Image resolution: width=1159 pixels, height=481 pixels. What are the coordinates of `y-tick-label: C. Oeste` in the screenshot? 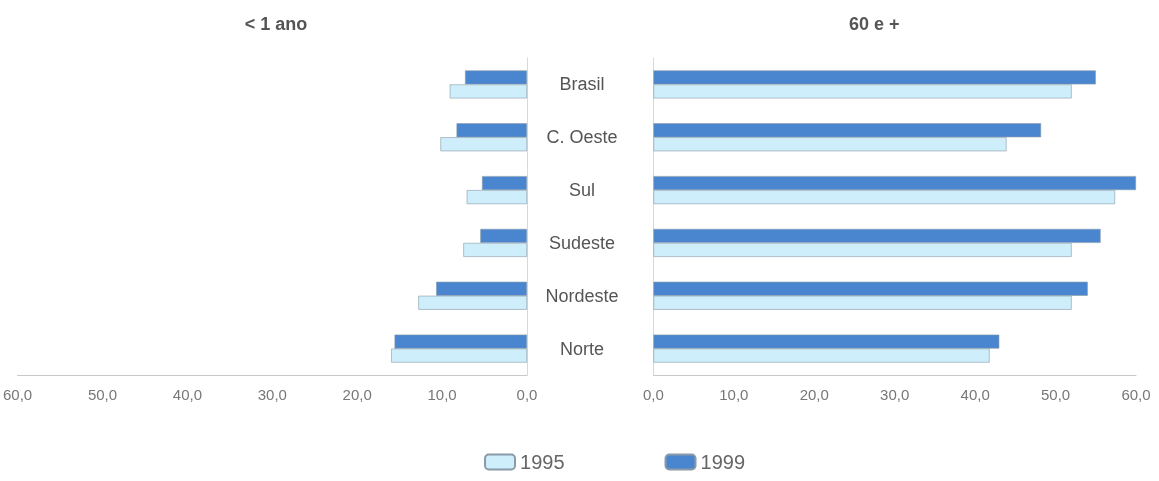 It's located at (582, 137).